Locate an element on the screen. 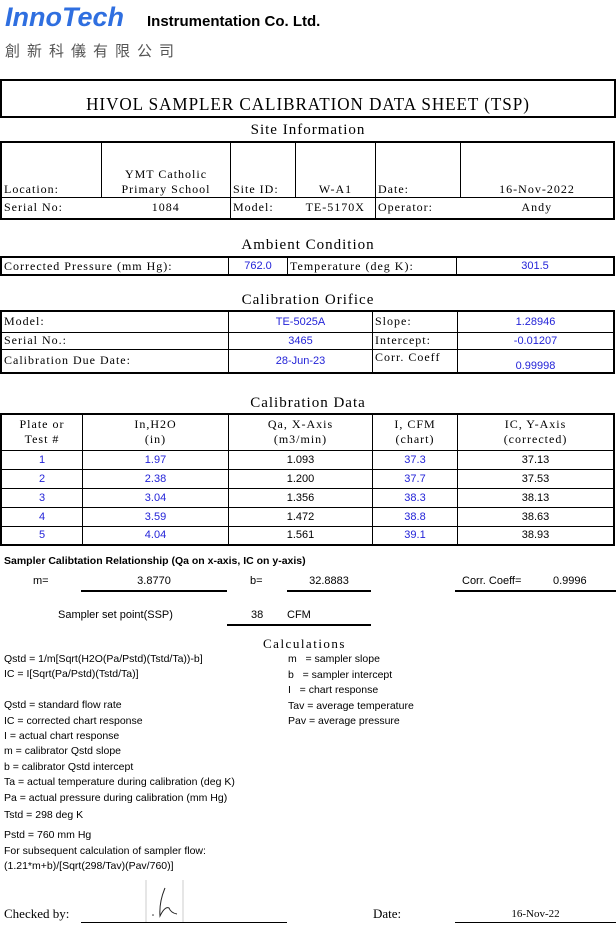  slope-value: 1.28946 is located at coordinates (536, 322).